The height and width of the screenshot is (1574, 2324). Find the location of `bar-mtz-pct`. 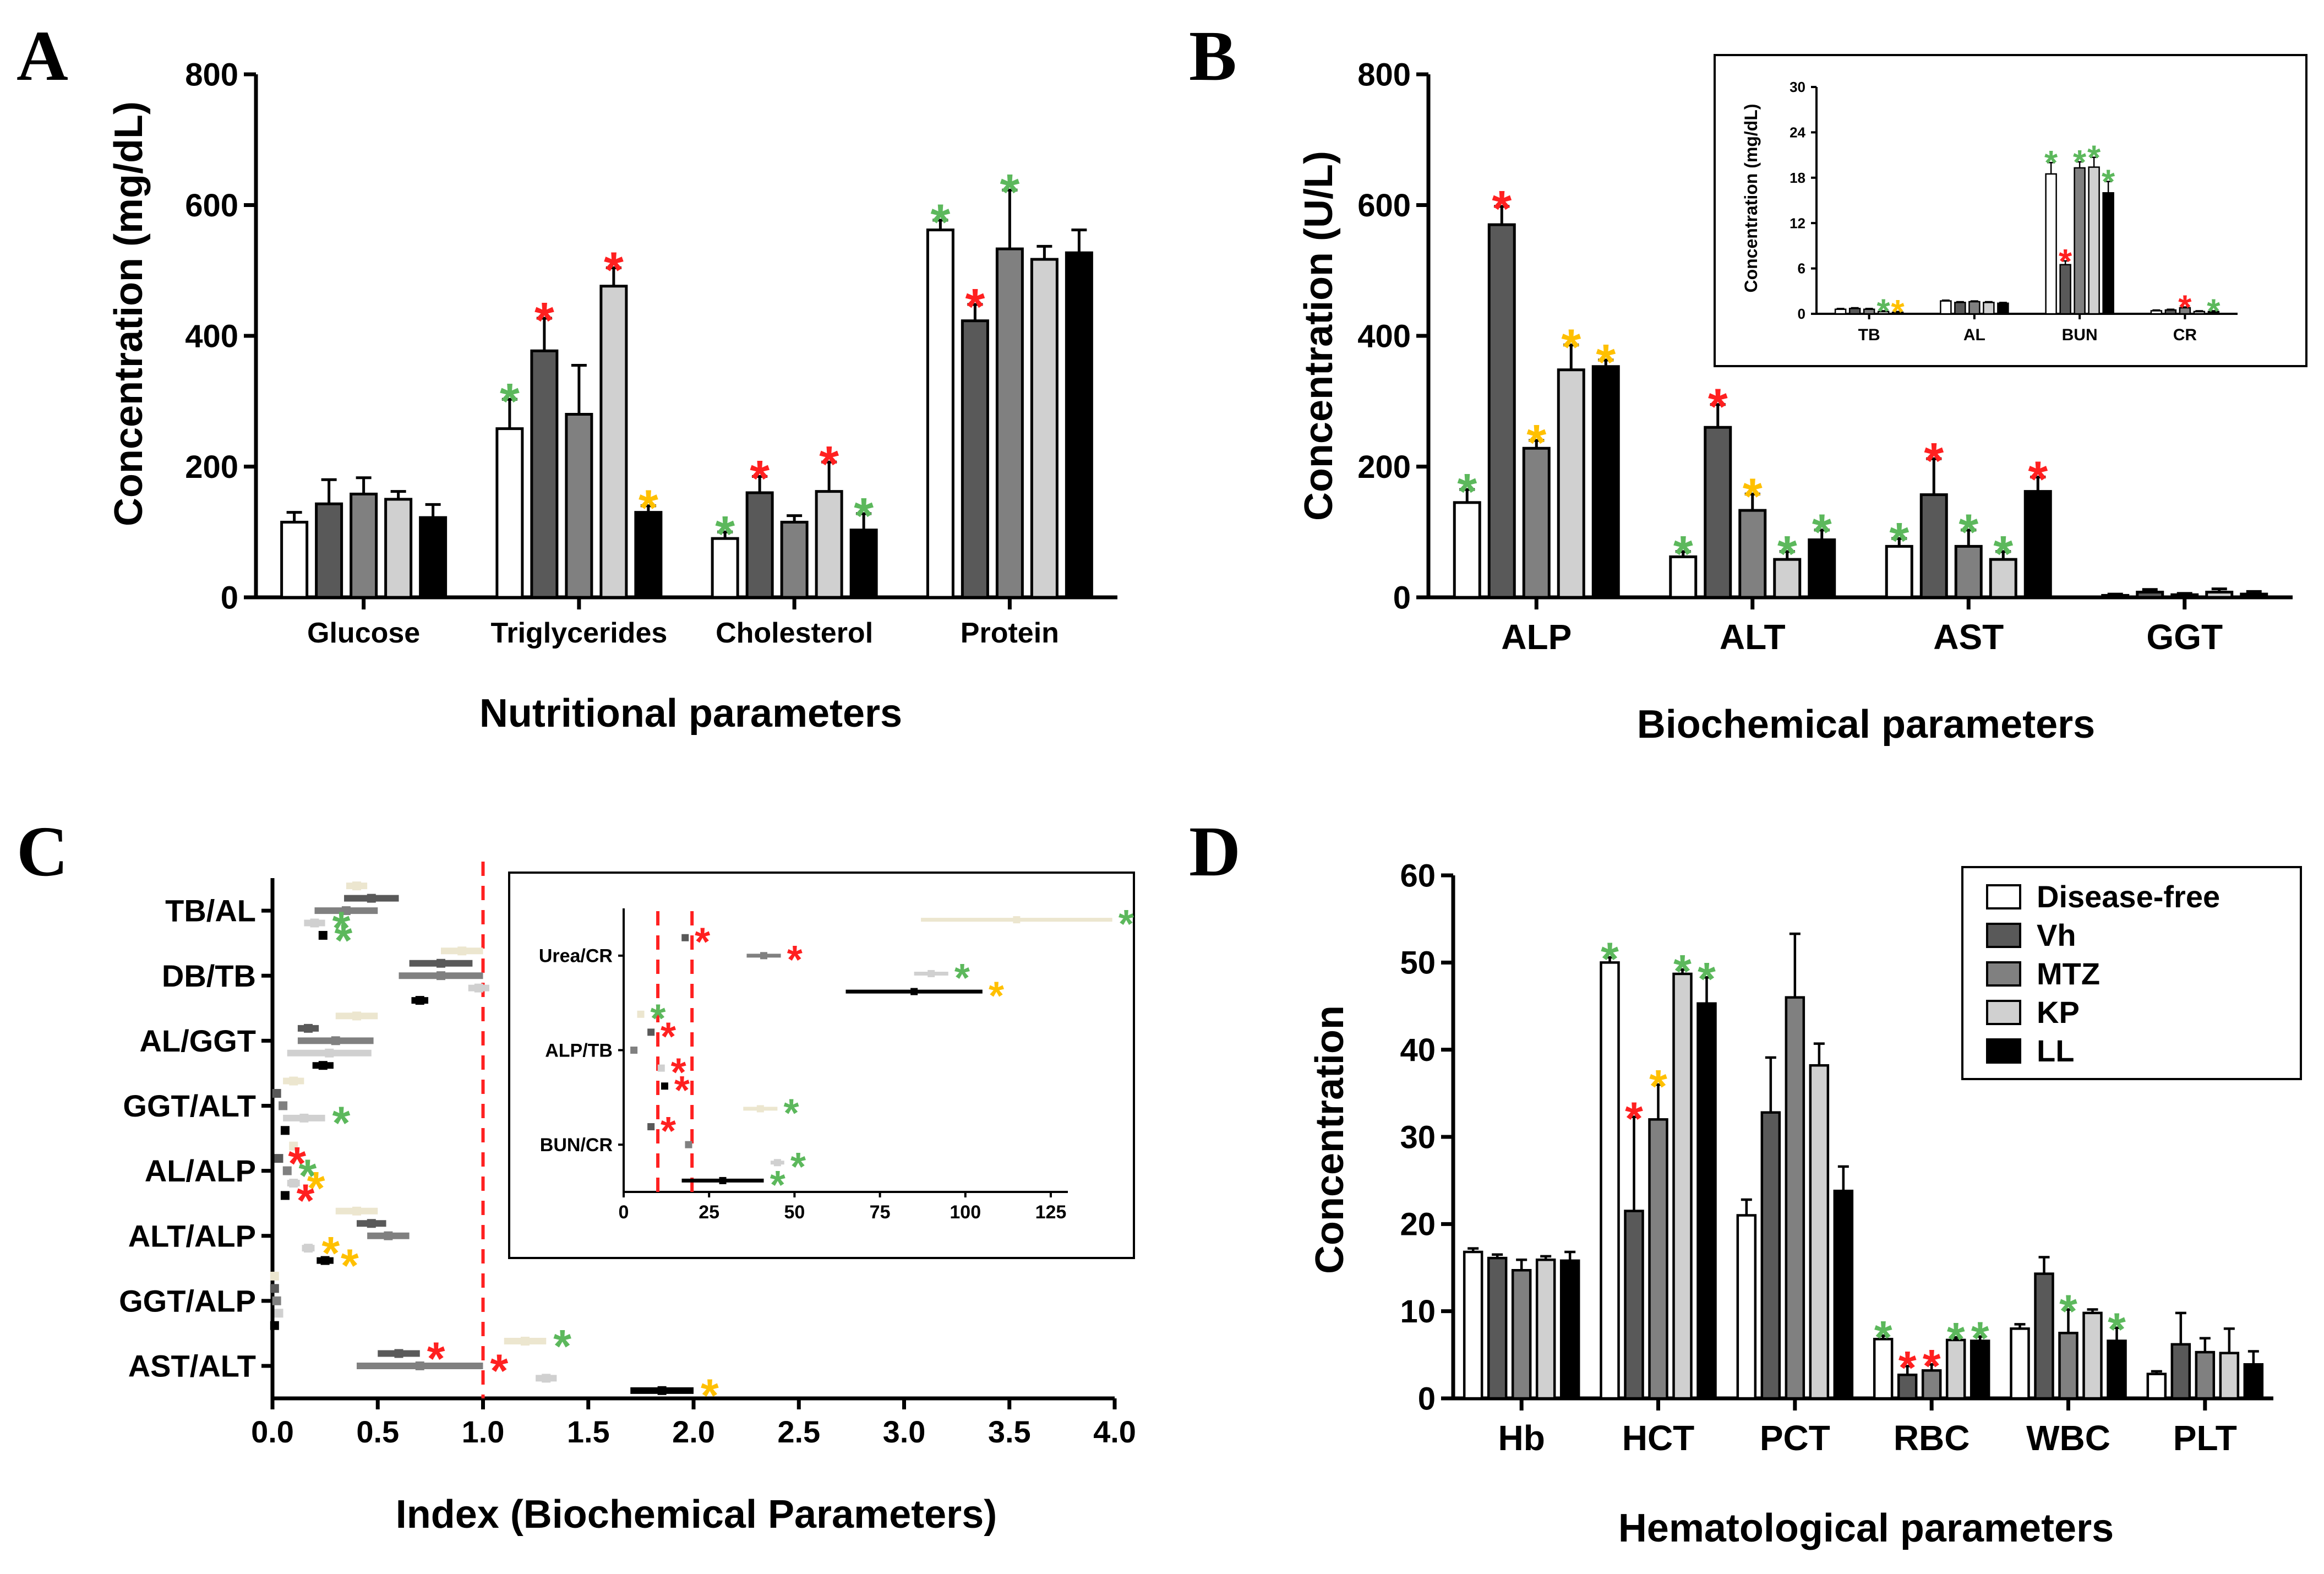

bar-mtz-pct is located at coordinates (1795, 1198).